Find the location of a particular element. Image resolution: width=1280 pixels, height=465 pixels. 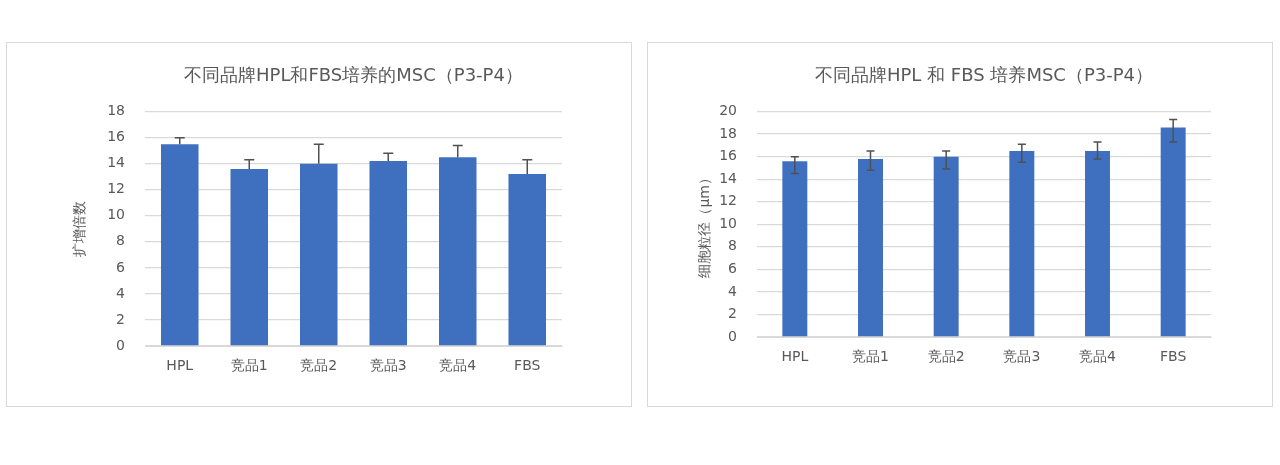

y-axis-title: 扩增倍数 is located at coordinates (79, 228).